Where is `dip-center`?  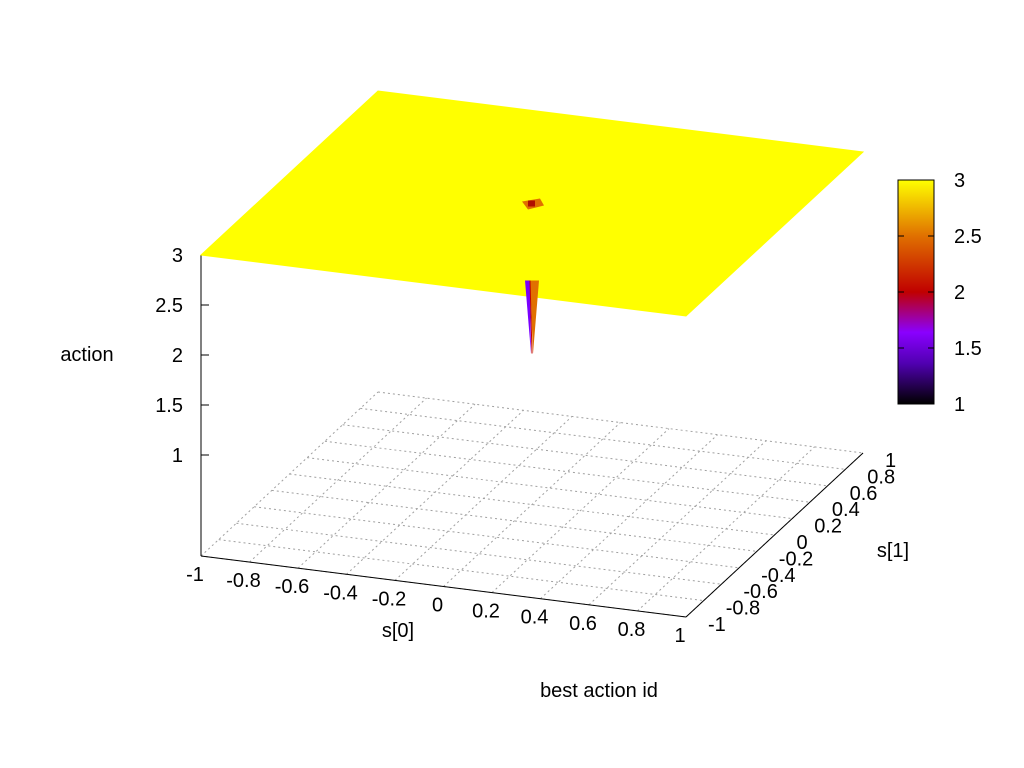 dip-center is located at coordinates (531, 203).